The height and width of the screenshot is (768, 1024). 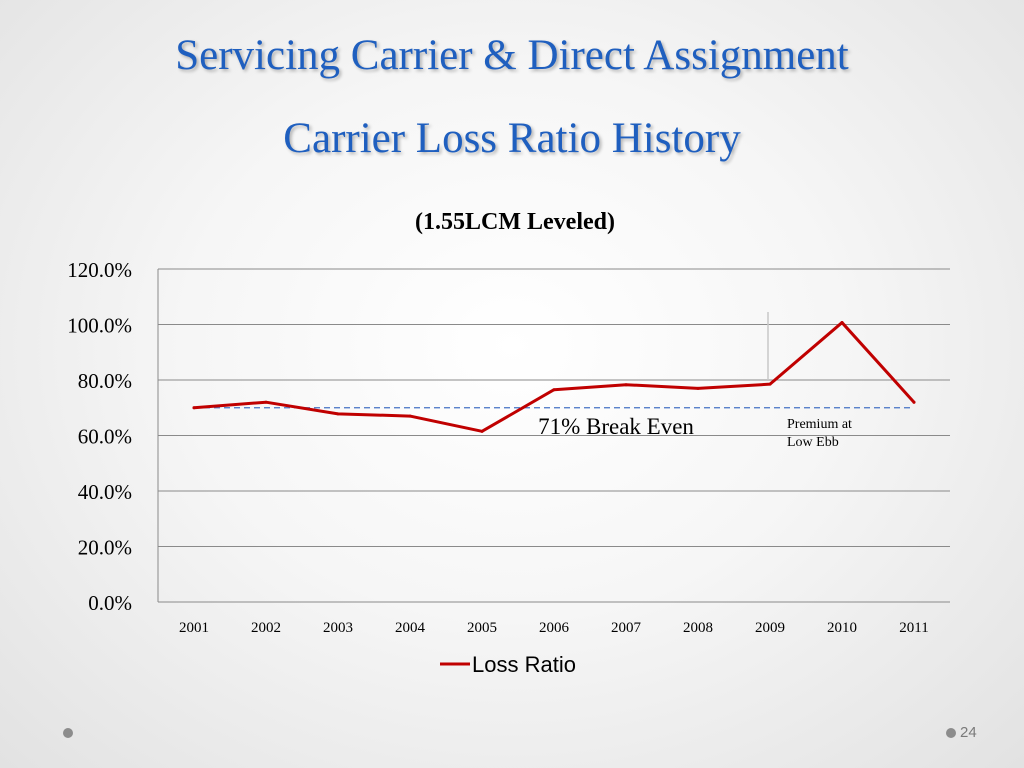 What do you see at coordinates (410, 628) in the screenshot?
I see `x-tick-label: 2004` at bounding box center [410, 628].